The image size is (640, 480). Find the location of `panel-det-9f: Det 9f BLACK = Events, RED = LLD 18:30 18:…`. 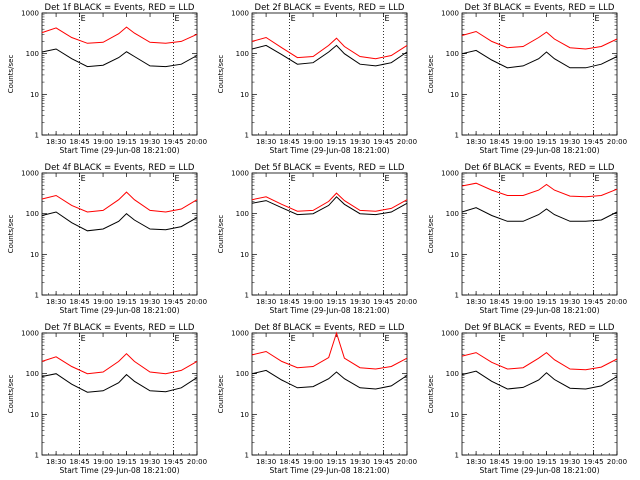

panel-det-9f: Det 9f BLACK = Events, RED = LLD 18:30 18:… is located at coordinates (527, 399).